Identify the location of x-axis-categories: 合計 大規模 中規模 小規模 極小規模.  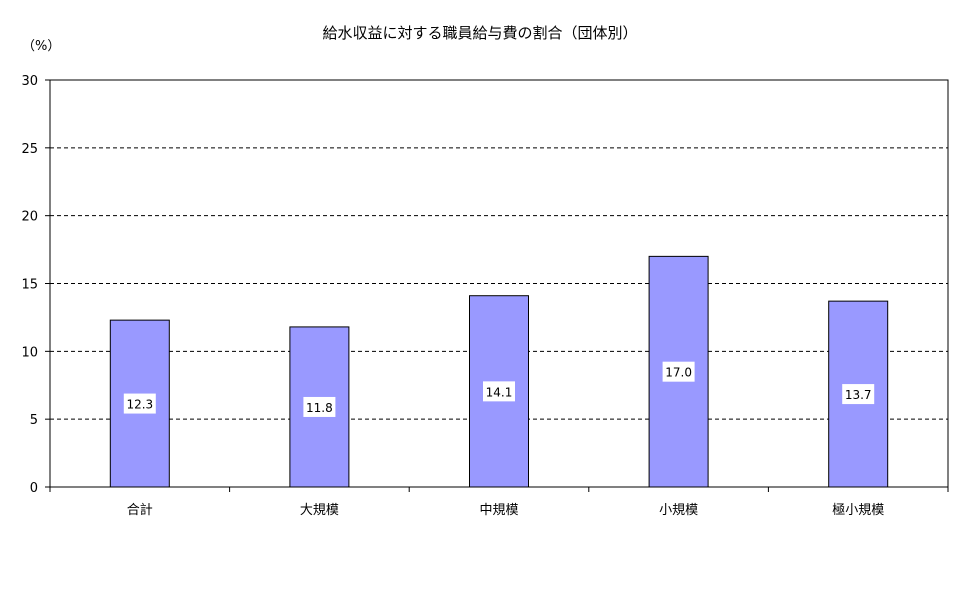
(505, 510).